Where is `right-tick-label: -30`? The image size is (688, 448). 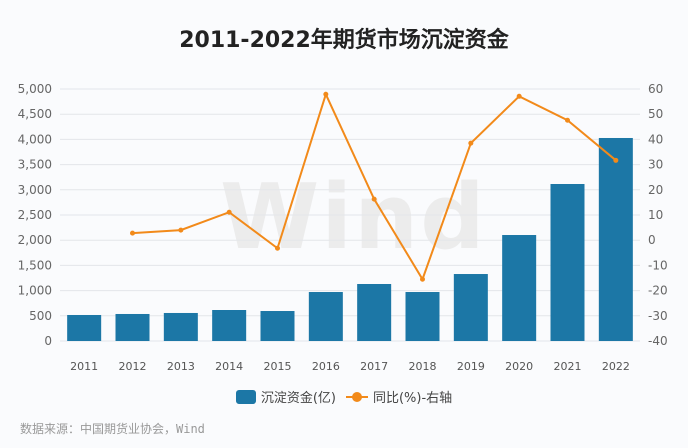
right-tick-label: -30 is located at coordinates (658, 316).